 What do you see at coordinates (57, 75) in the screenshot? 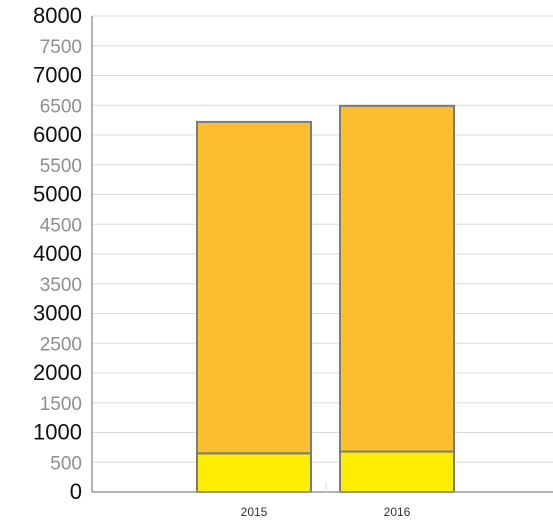
I see `y-tick-label: 7000` at bounding box center [57, 75].